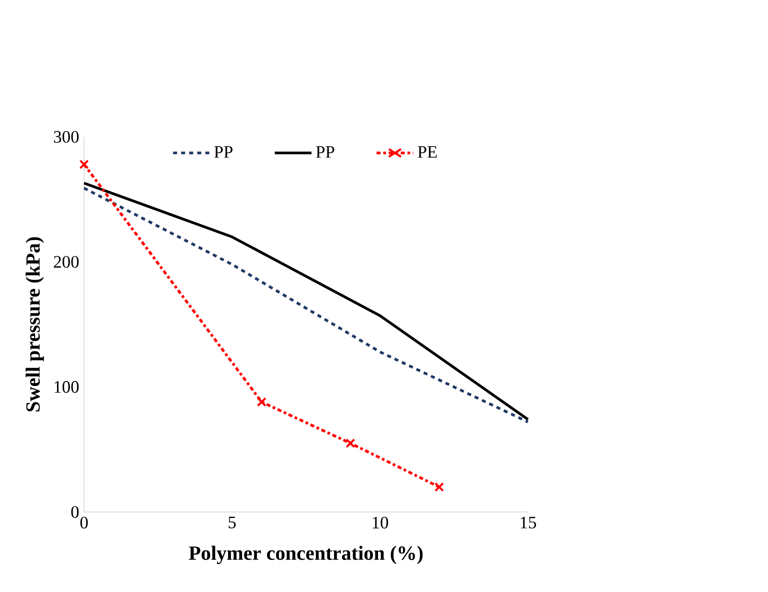  I want to click on y-tick-label: 200, so click(66, 262).